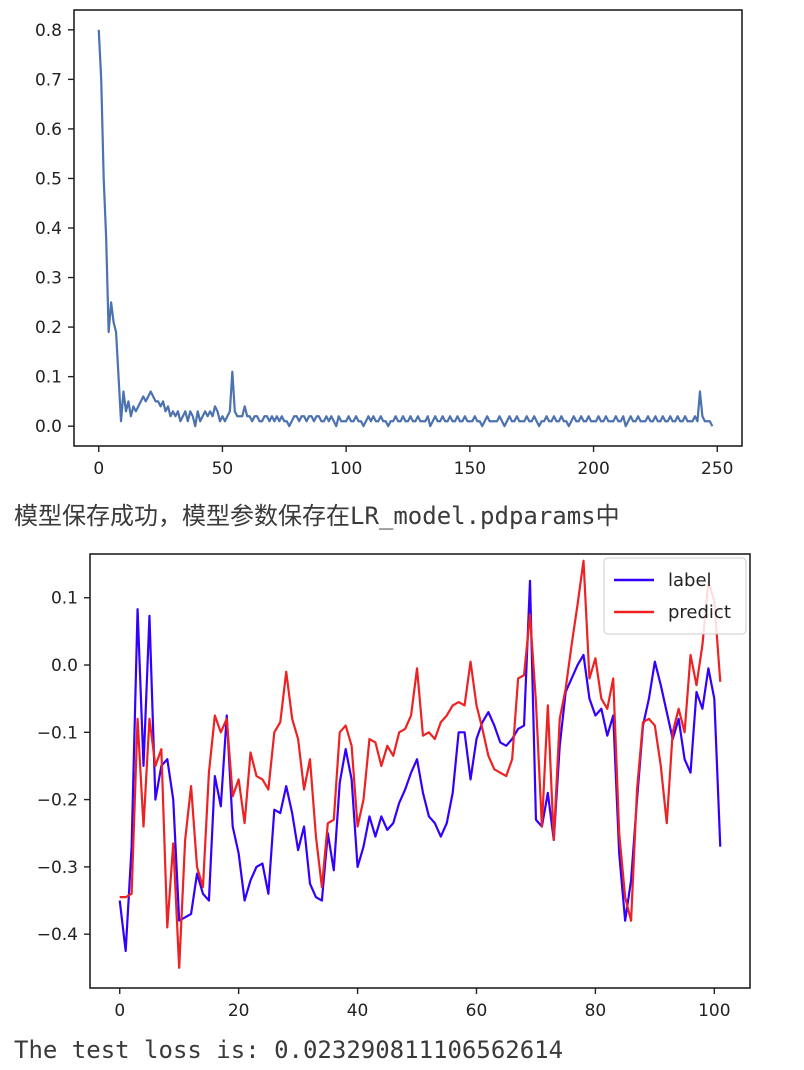 This screenshot has height=1070, width=804. What do you see at coordinates (596, 1010) in the screenshot?
I see `x-tick-label: 80` at bounding box center [596, 1010].